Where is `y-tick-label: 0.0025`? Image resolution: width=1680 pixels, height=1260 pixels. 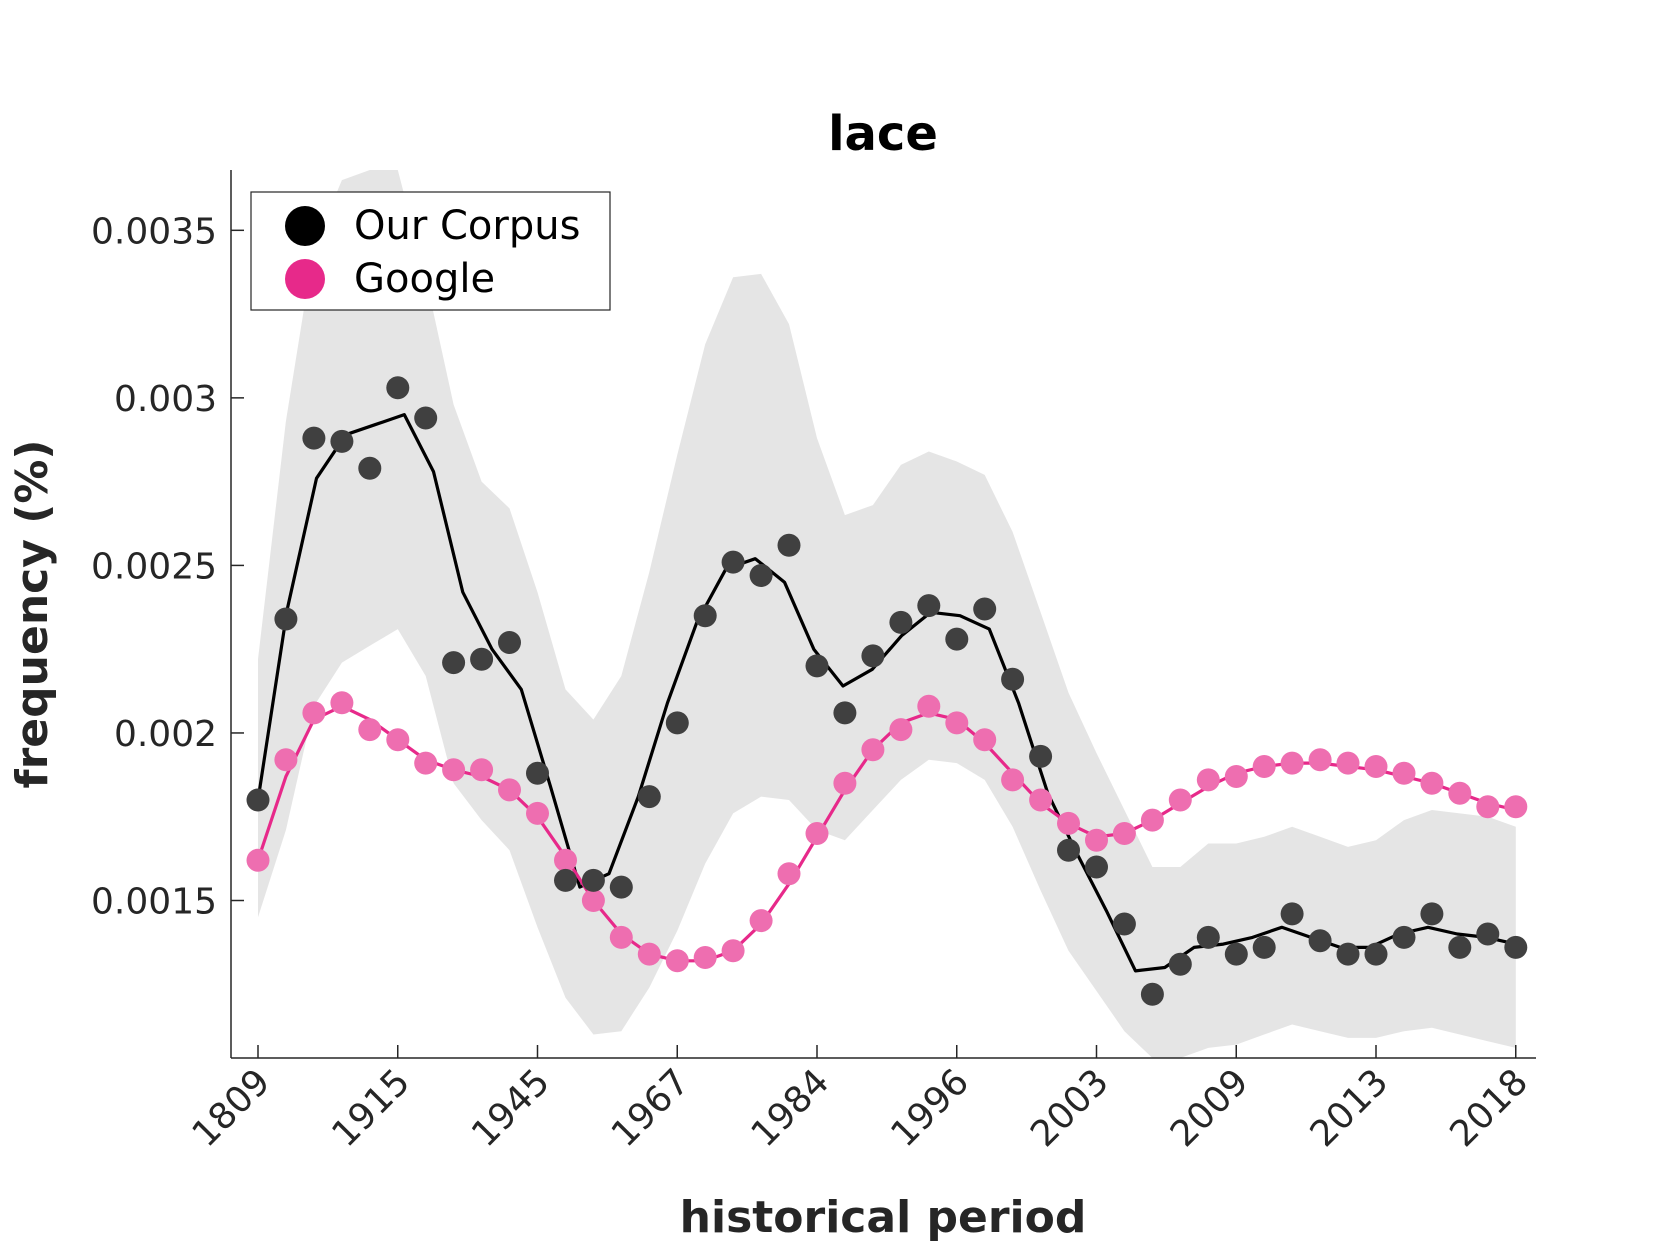 y-tick-label: 0.0025 is located at coordinates (154, 566).